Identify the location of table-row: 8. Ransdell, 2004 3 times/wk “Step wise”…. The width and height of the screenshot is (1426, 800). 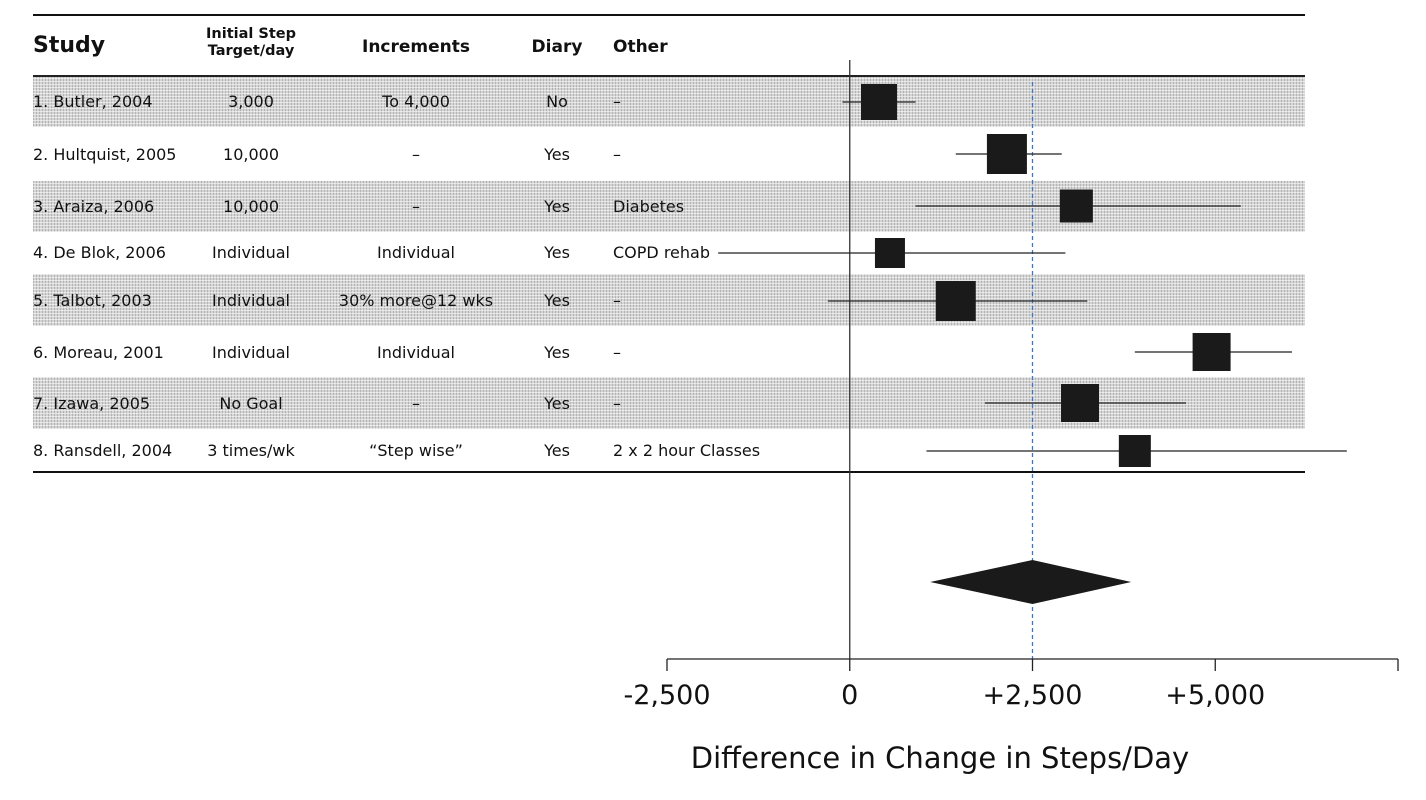
(669, 450).